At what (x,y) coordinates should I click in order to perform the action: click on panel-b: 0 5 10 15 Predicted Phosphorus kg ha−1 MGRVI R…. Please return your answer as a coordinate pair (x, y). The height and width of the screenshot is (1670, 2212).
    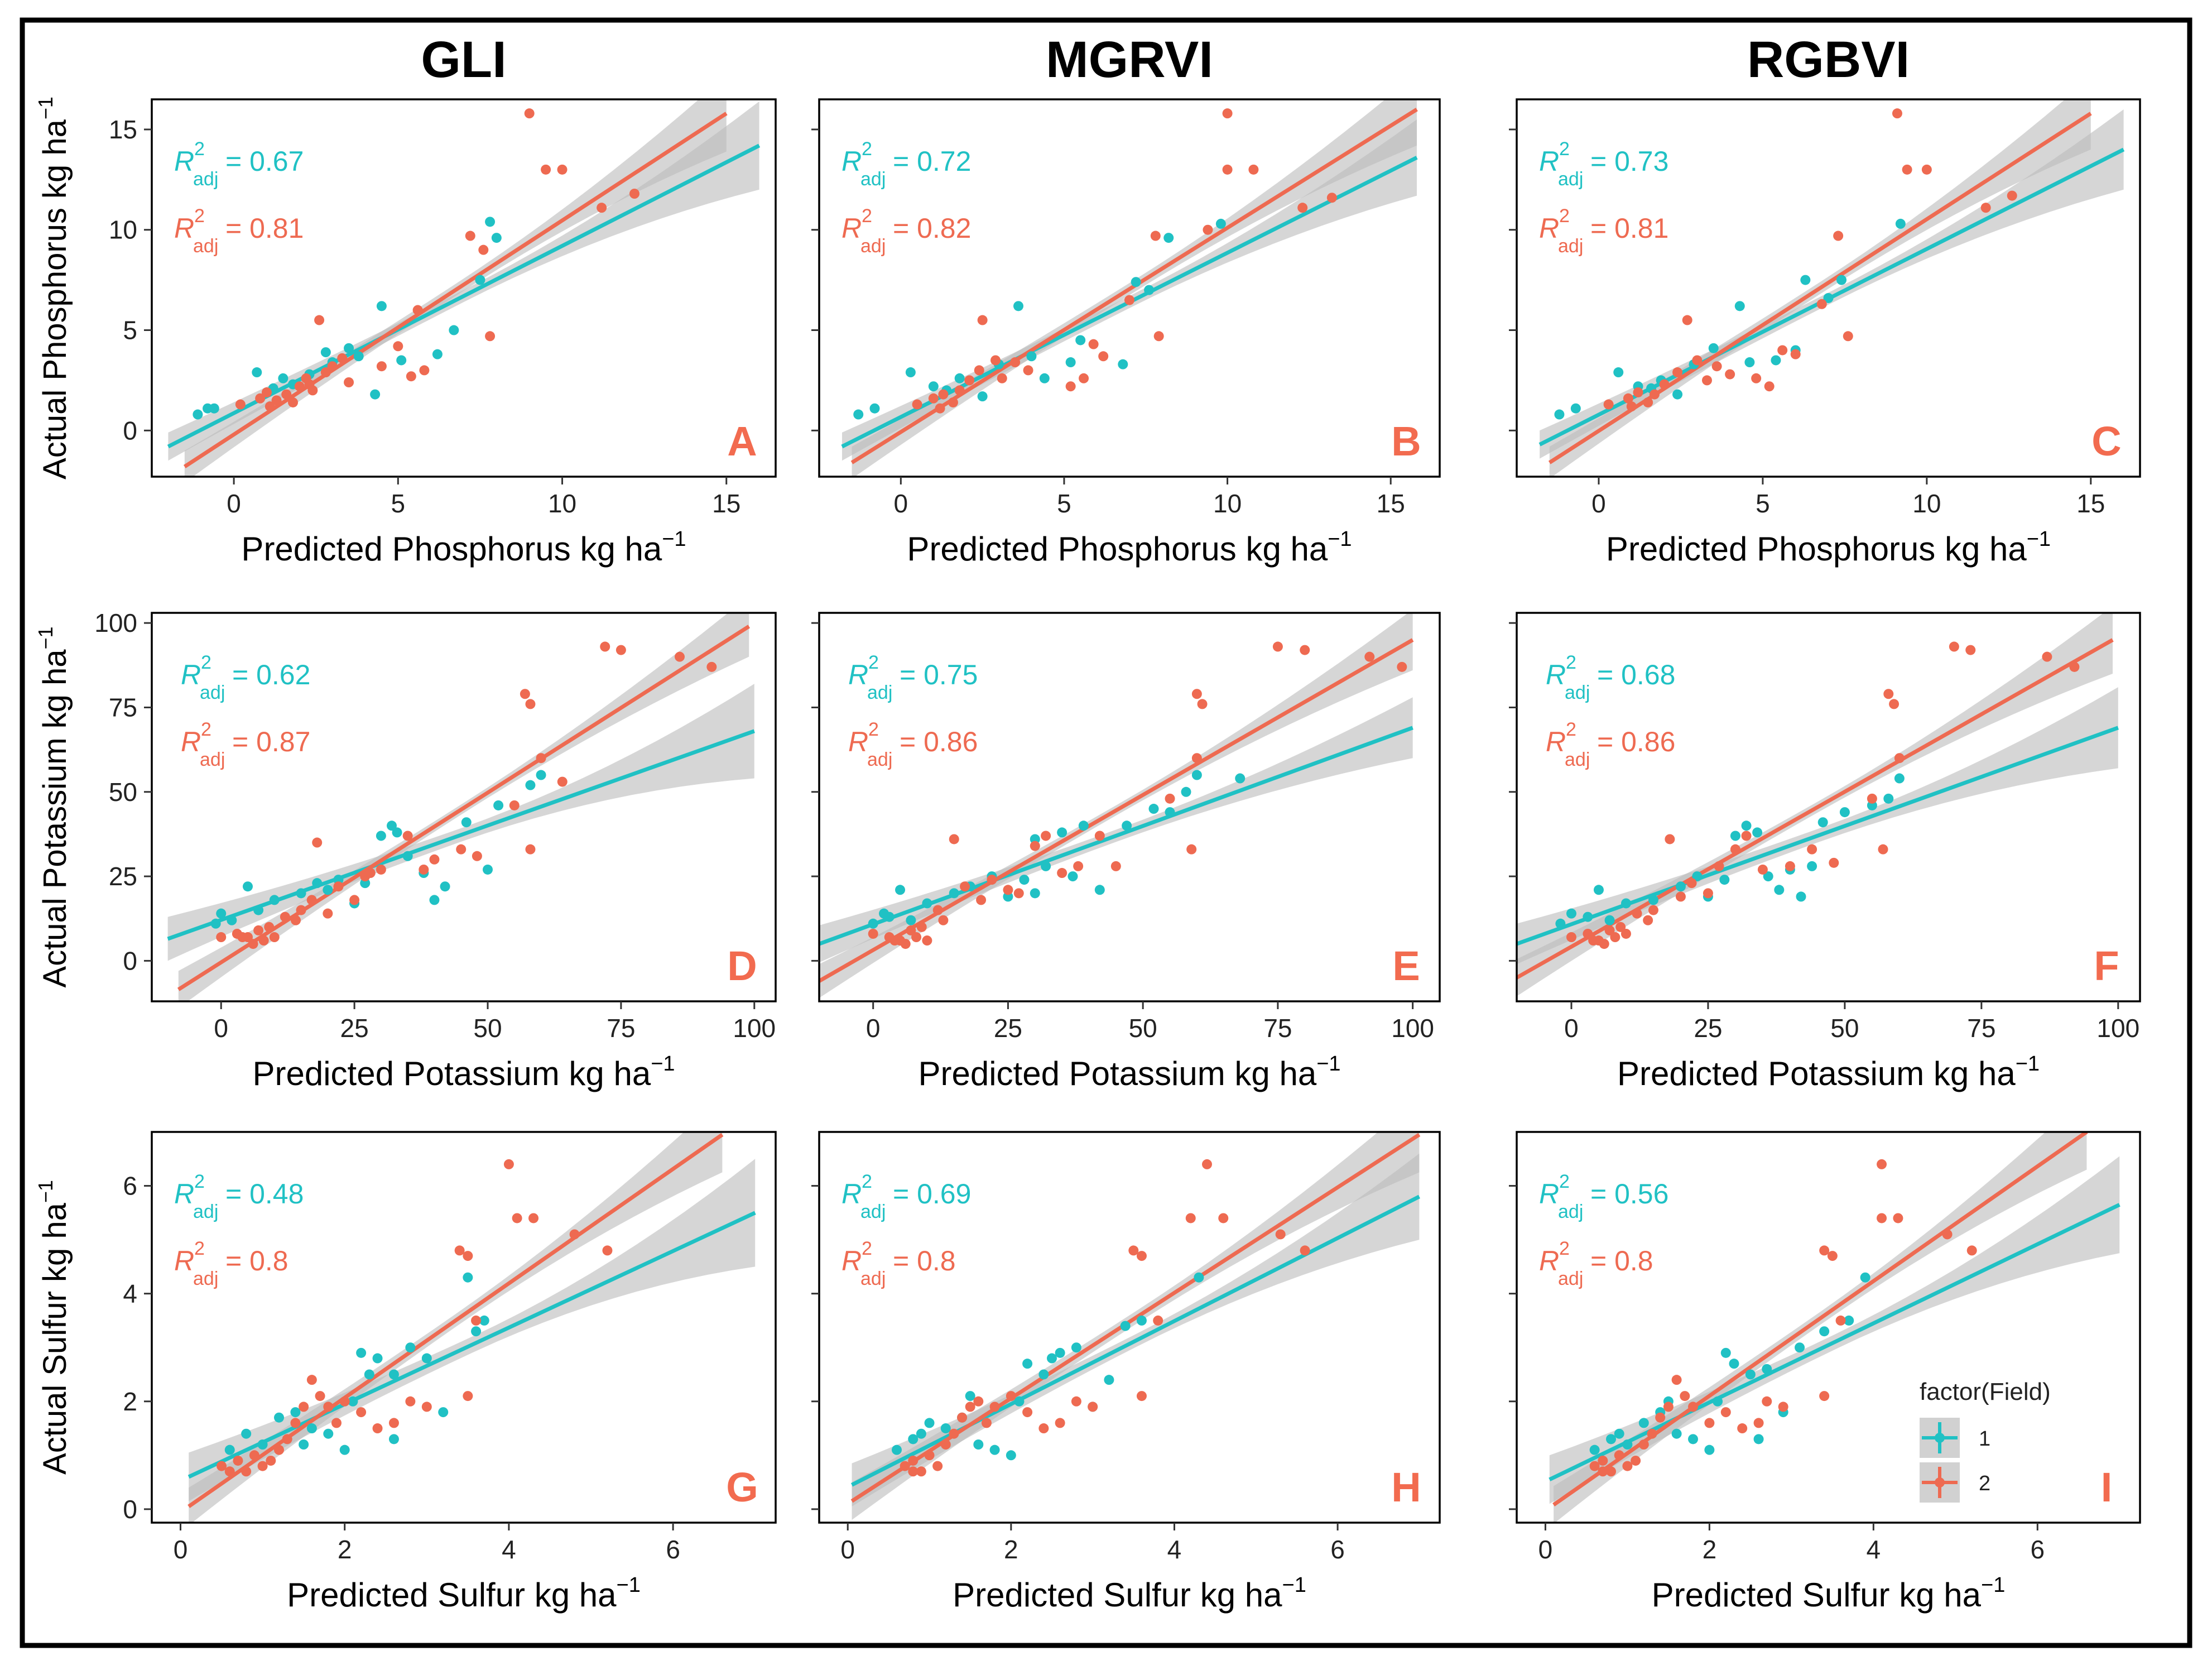
    Looking at the image, I should click on (1126, 299).